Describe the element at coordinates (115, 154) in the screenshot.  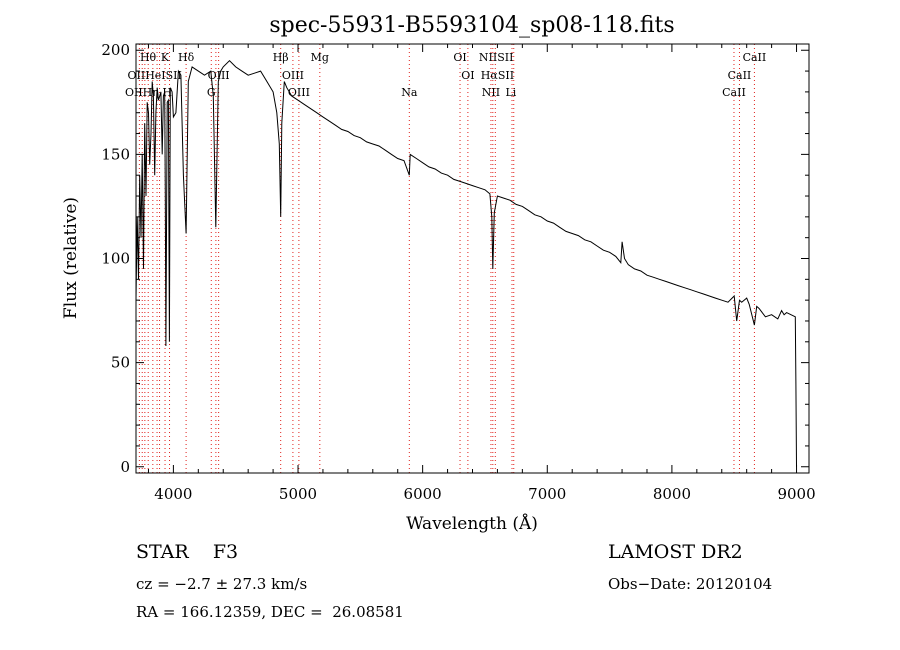
I see `y-tick-label: 150` at that location.